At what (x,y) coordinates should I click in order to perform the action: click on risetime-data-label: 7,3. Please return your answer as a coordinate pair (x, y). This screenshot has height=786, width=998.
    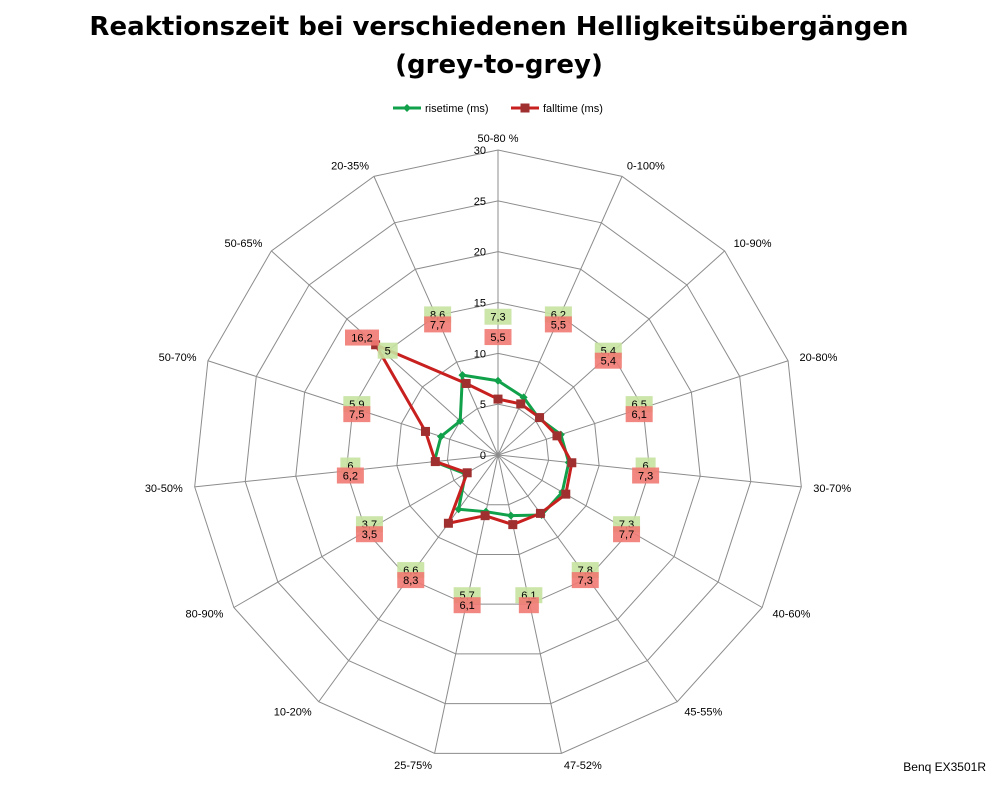
    Looking at the image, I should click on (497, 318).